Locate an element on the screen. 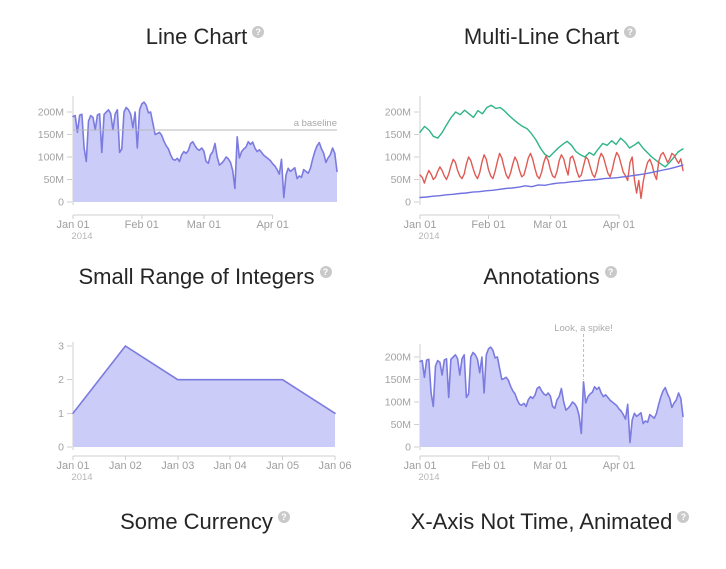 The image size is (726, 569). chart-section-line: Line Chart? is located at coordinates (205, 37).